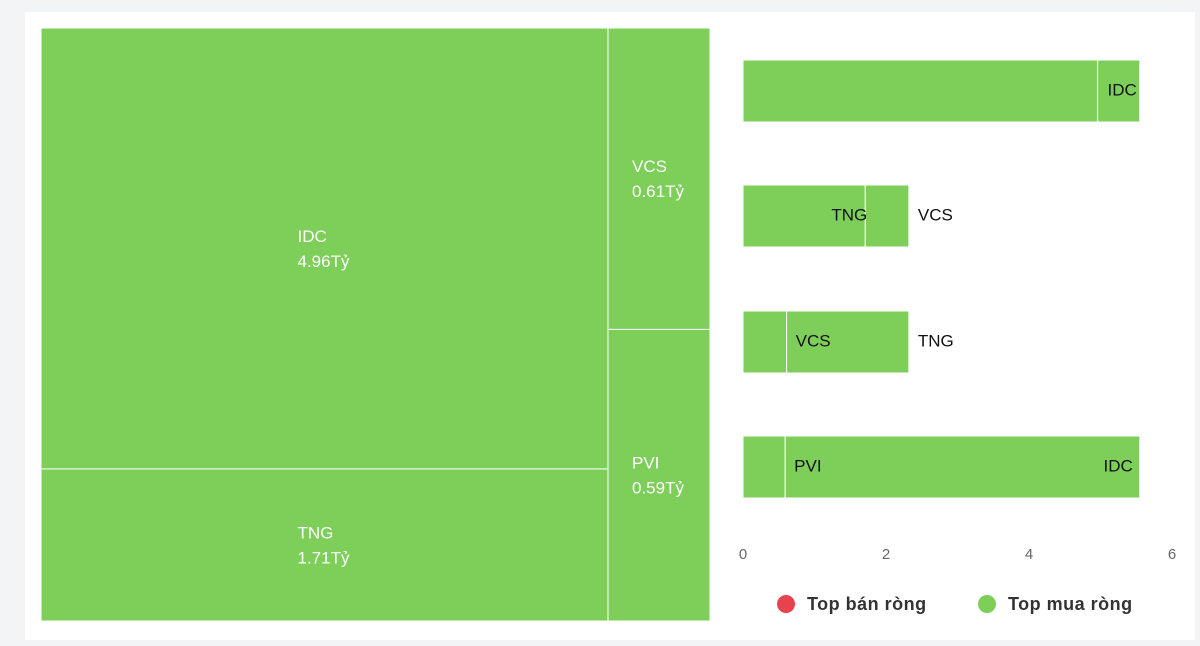 The height and width of the screenshot is (646, 1200). I want to click on x-tick-label: 2, so click(886, 554).